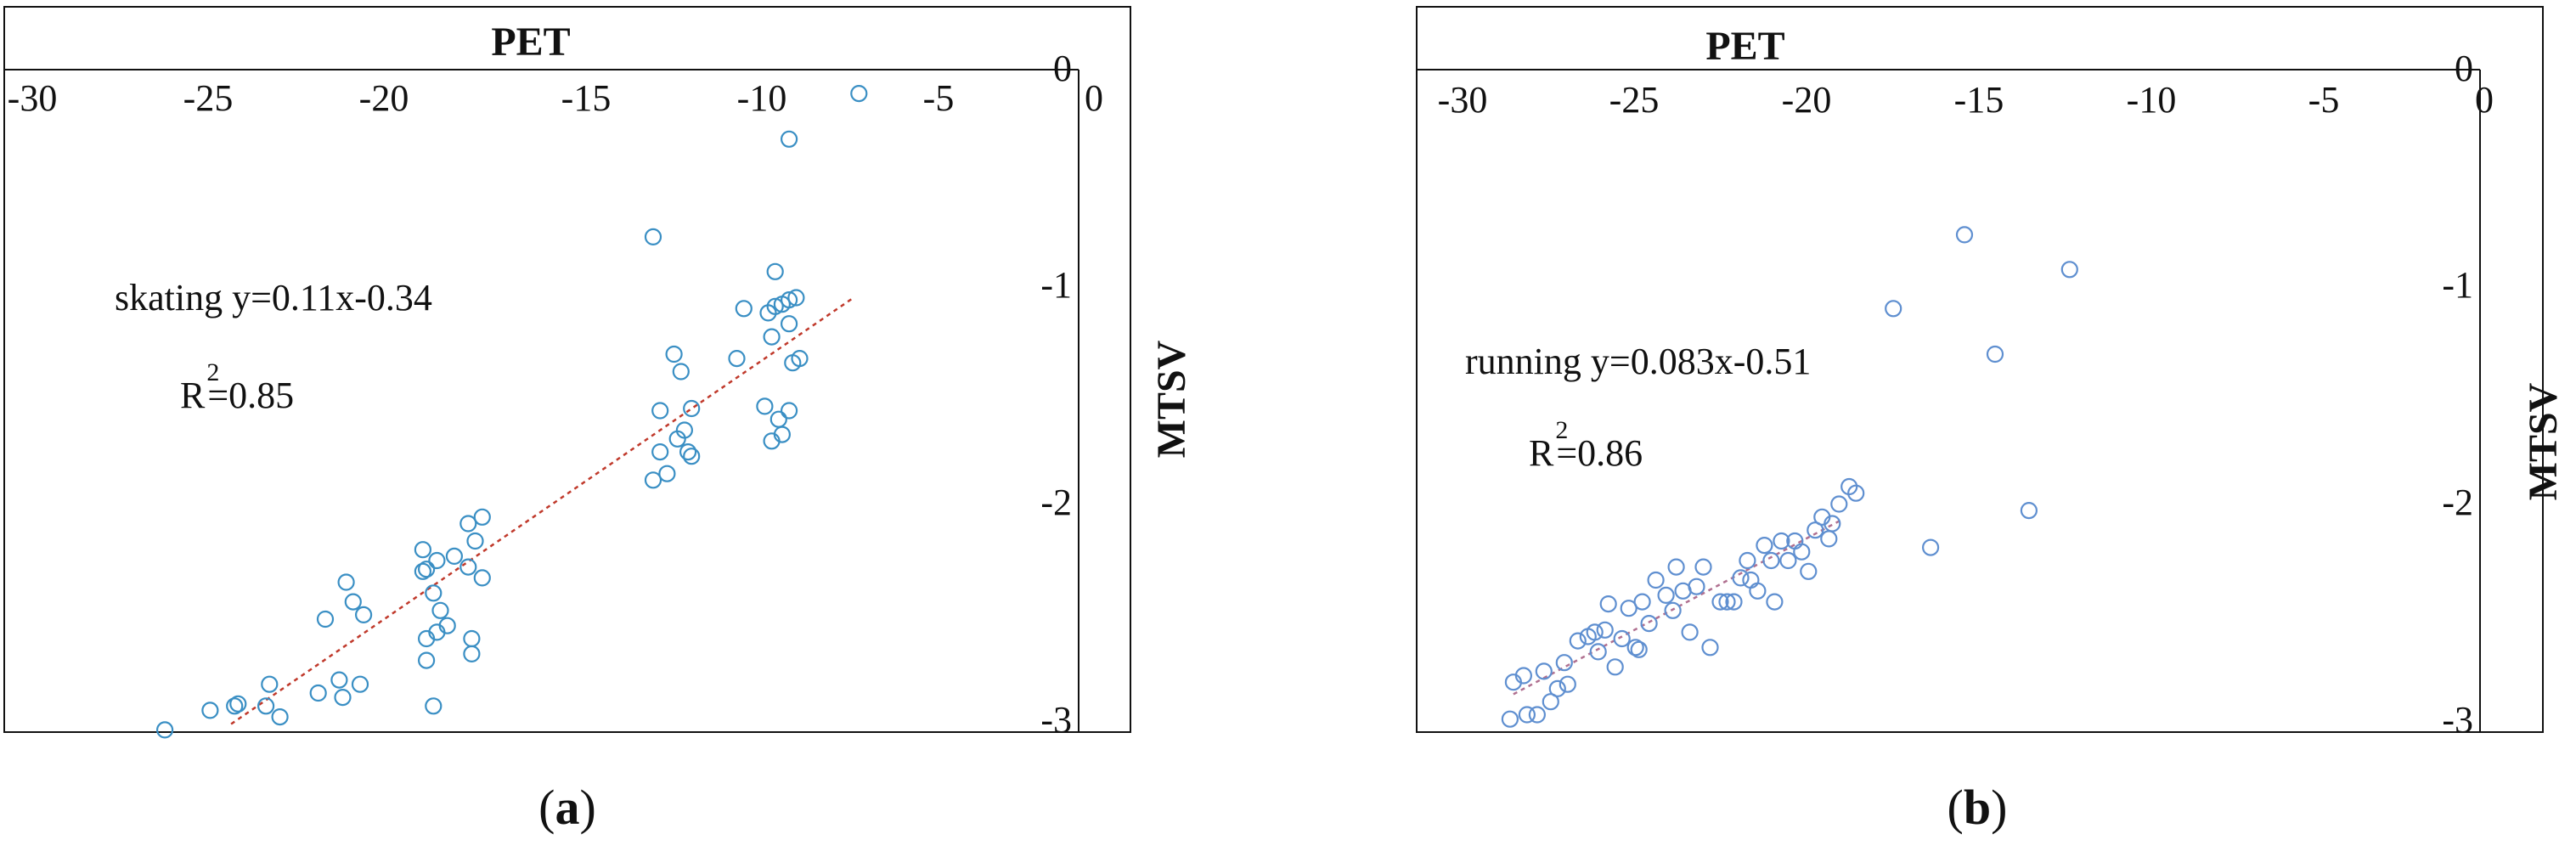 This screenshot has width=2576, height=851. I want to click on panel-b-x-axis-title: PET, so click(1744, 47).